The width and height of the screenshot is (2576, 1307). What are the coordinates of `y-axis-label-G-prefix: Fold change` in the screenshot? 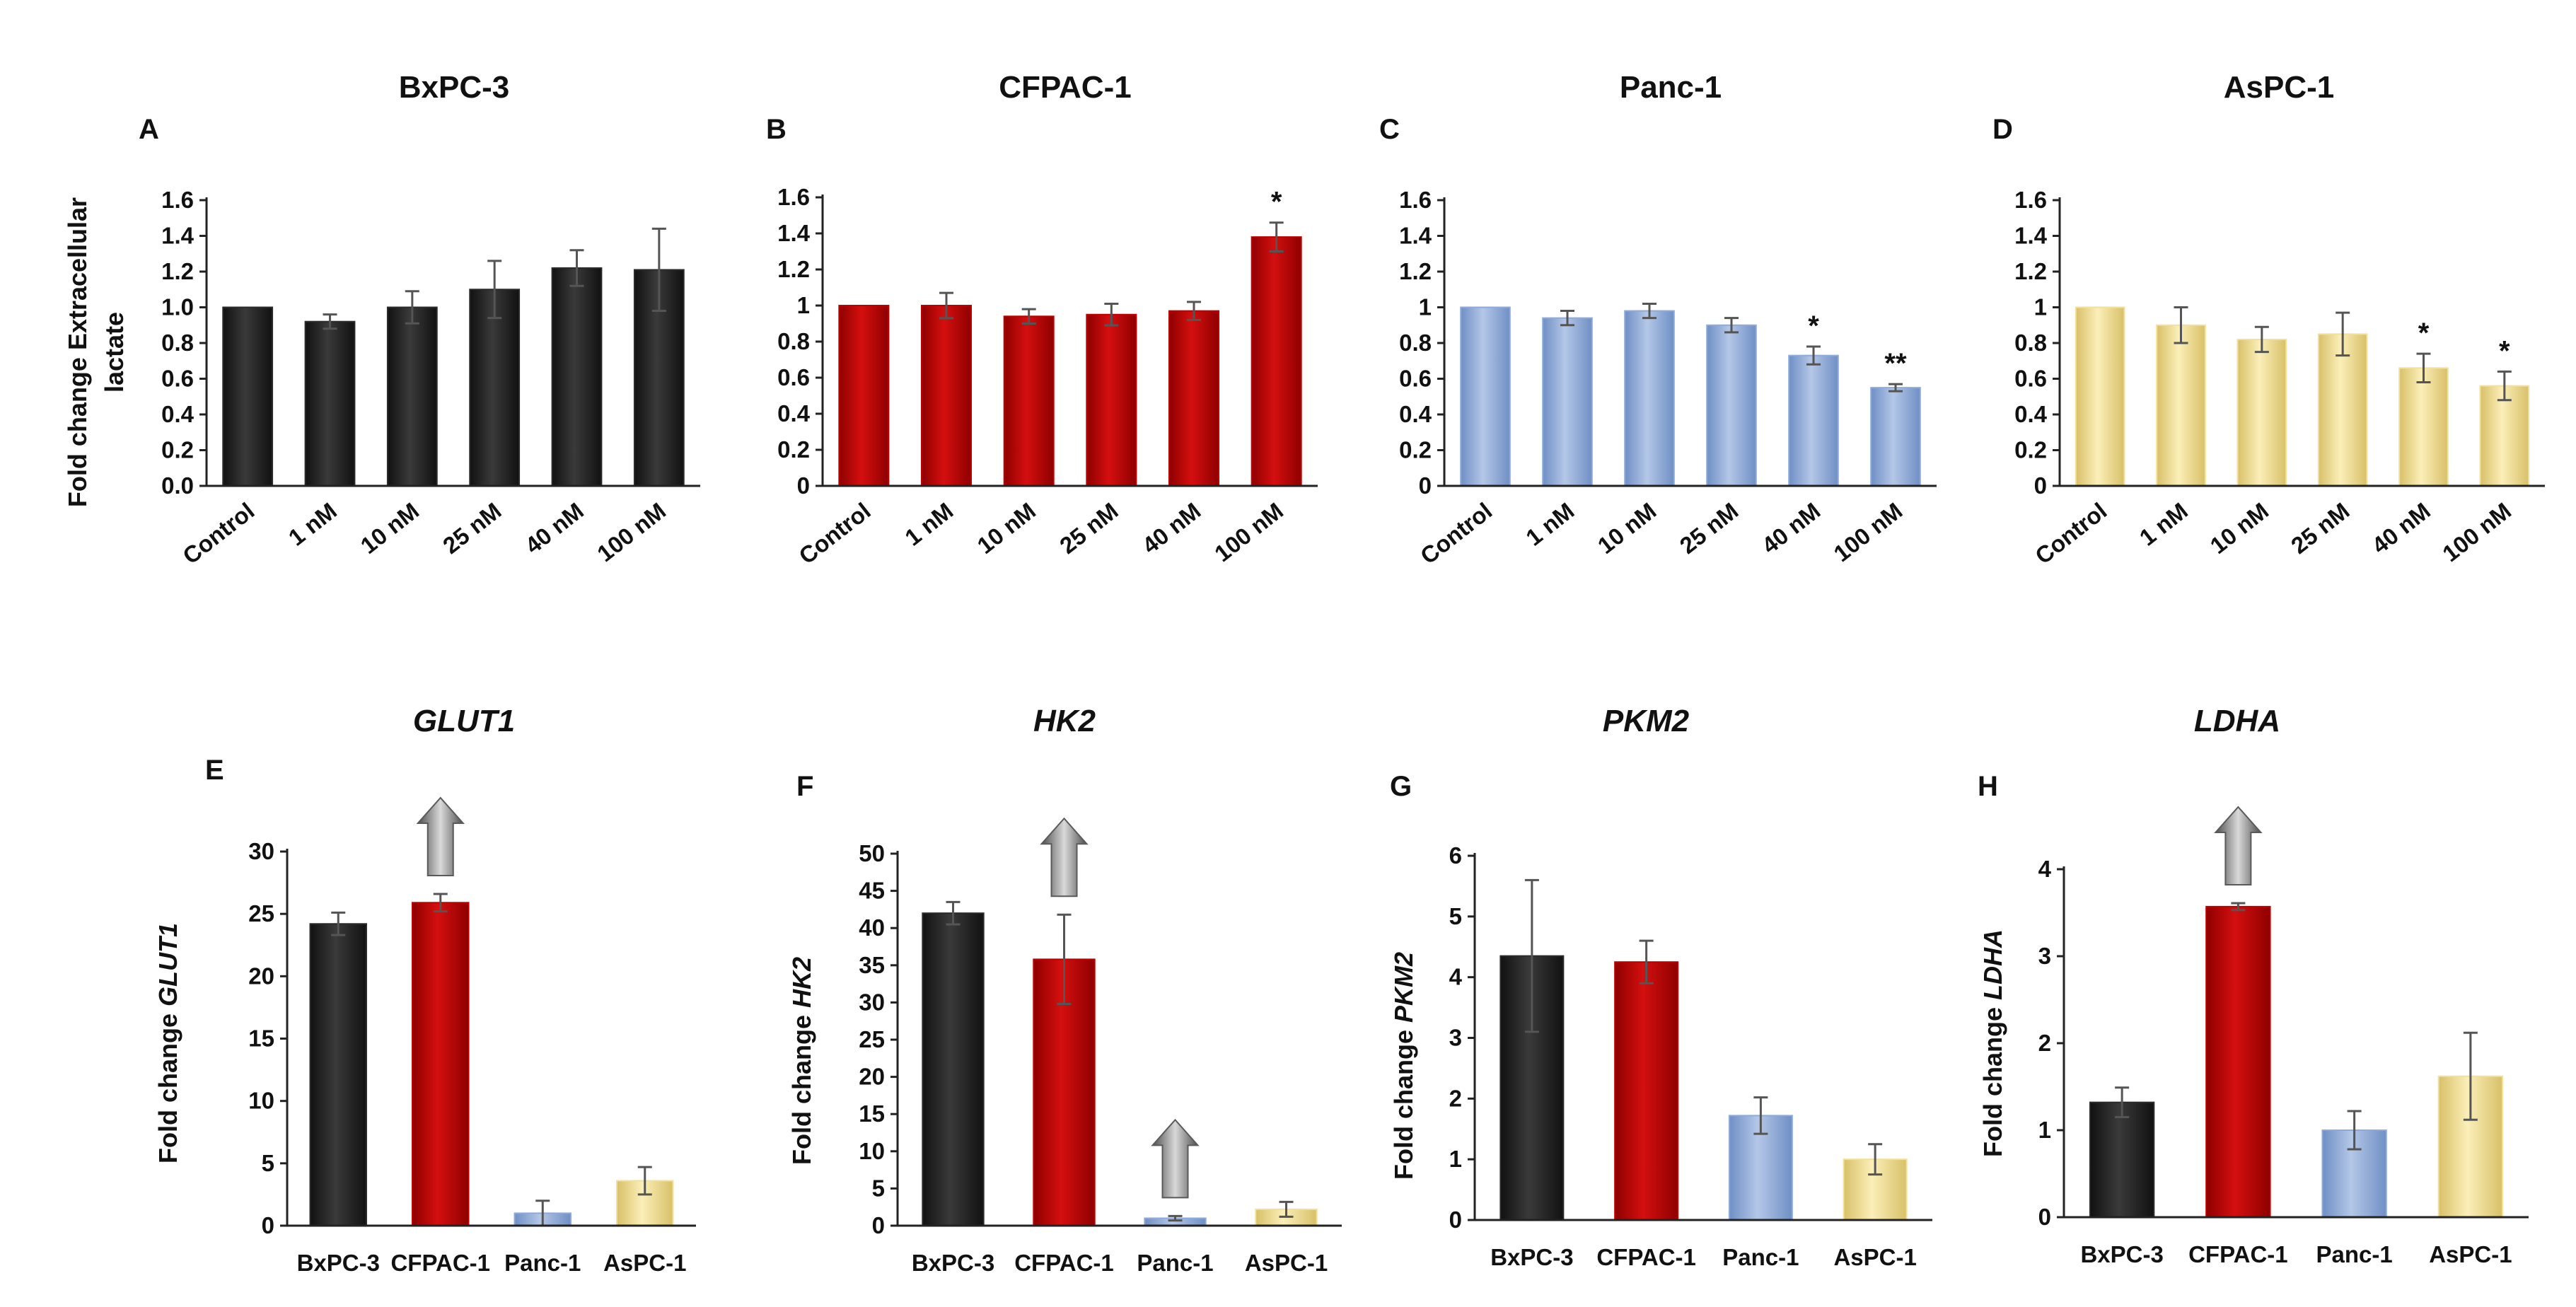 It's located at (1403, 1101).